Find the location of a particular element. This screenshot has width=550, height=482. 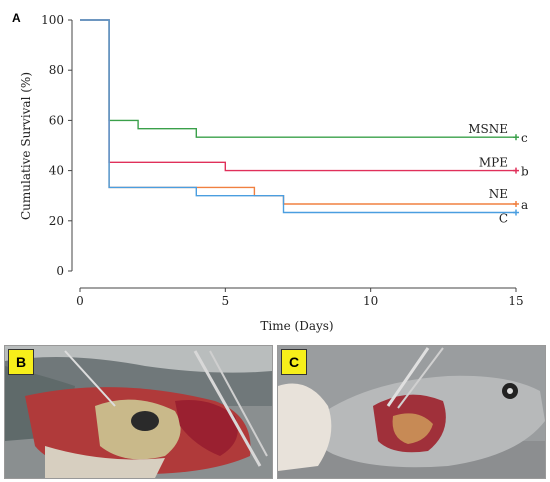

y-tick-label: 80 is located at coordinates (56, 70).